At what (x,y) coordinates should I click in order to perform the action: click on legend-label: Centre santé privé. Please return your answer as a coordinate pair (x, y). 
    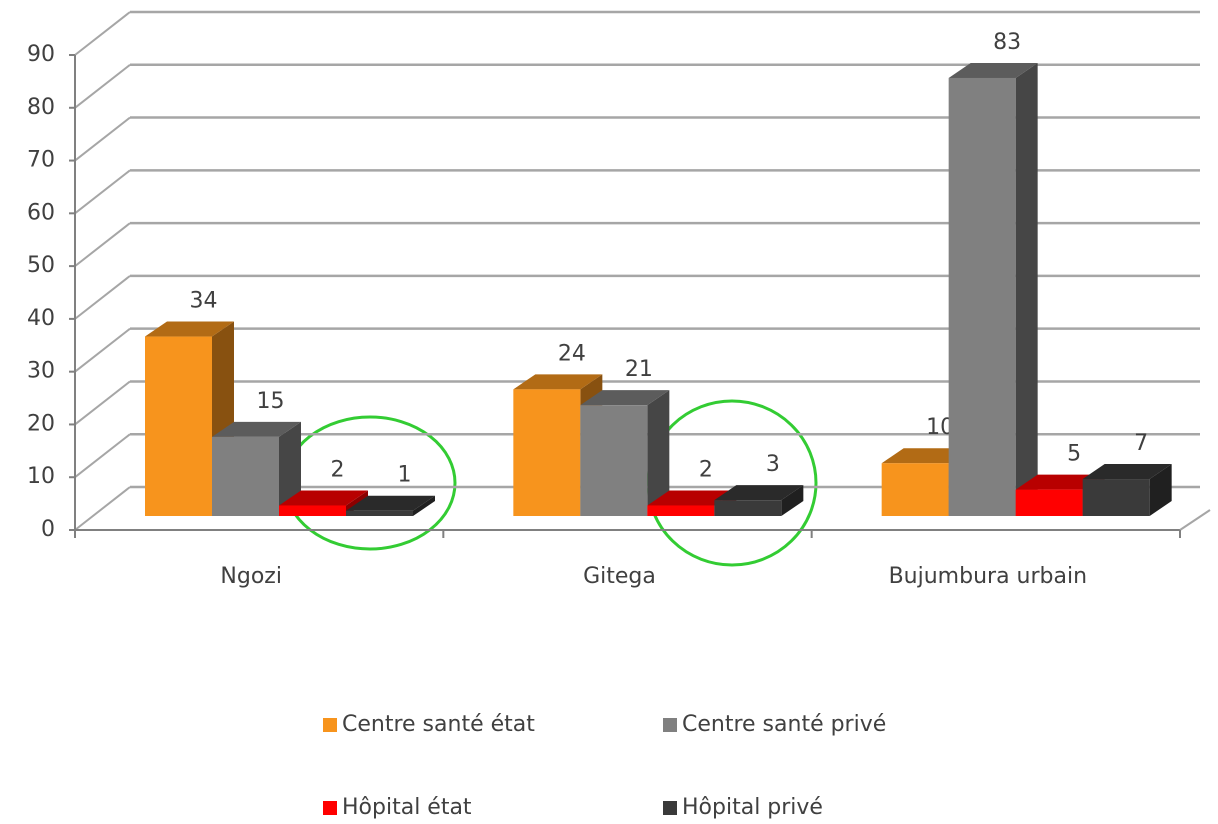
    Looking at the image, I should click on (784, 724).